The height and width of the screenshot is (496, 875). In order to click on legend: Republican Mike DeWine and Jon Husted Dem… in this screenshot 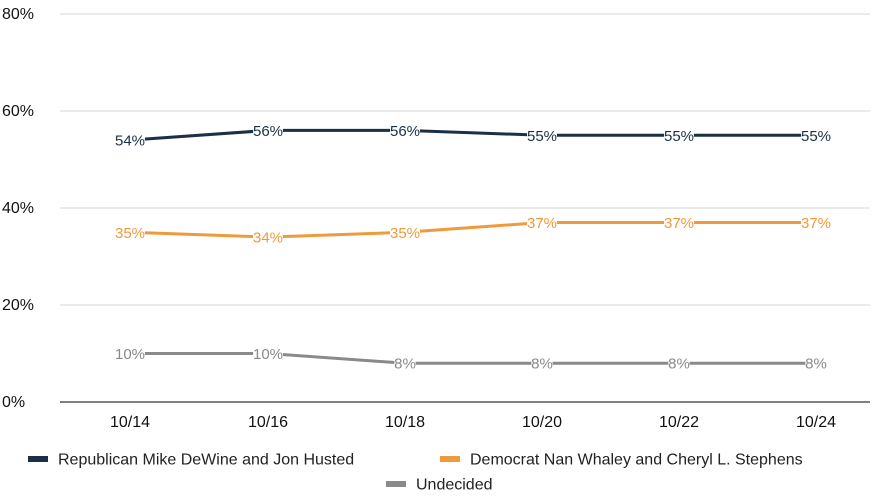, I will do `click(415, 473)`.